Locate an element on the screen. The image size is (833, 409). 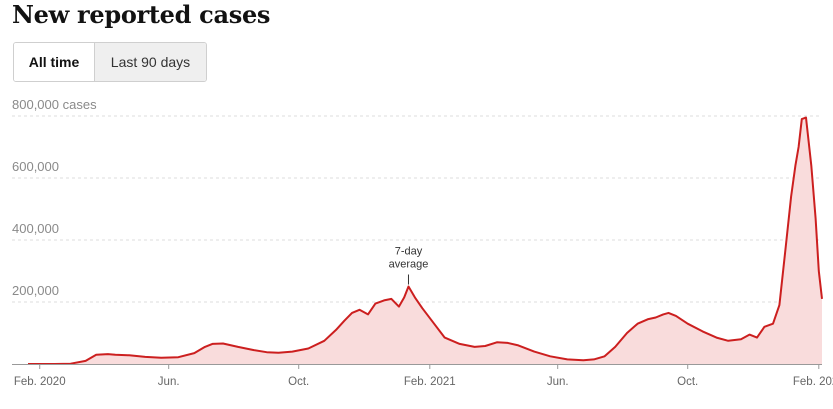
x-tick-label: Feb. 2020 is located at coordinates (40, 382).